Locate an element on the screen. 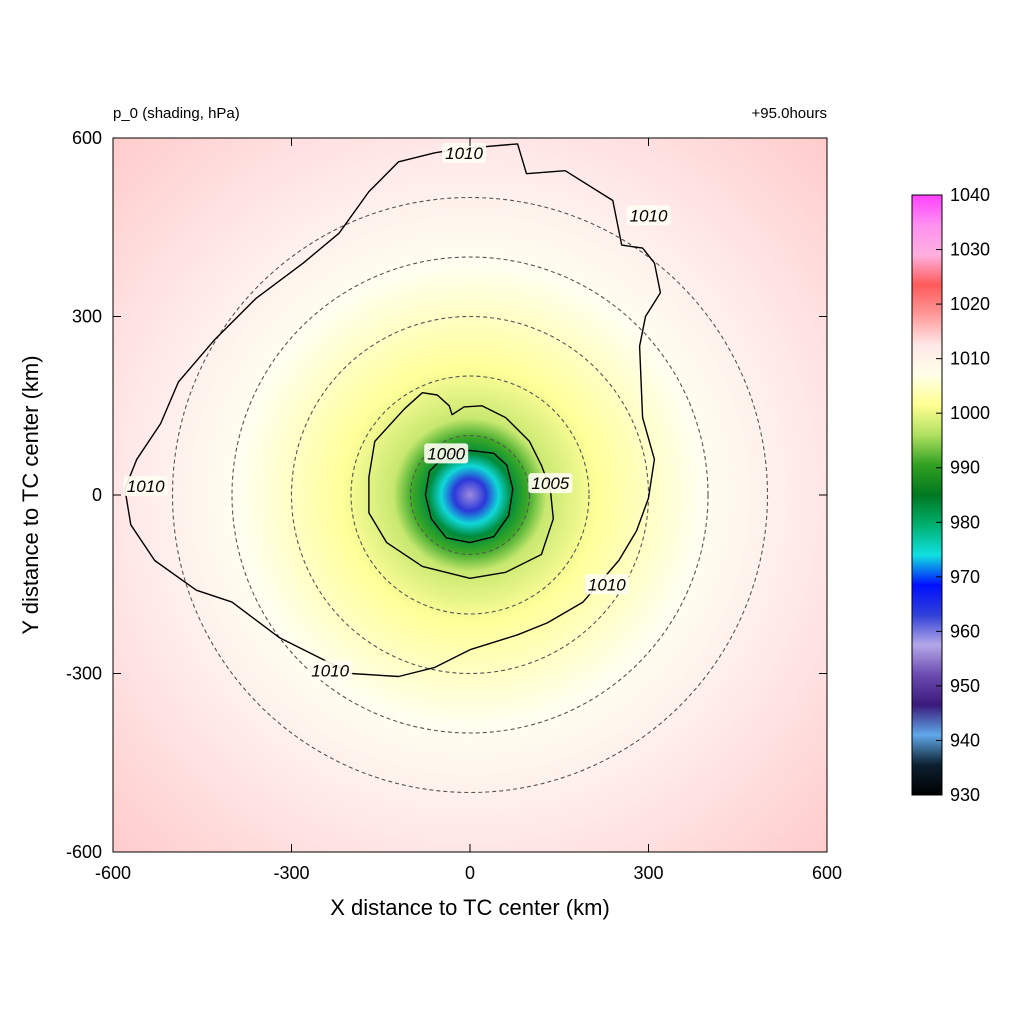  x-axis-label: X distance to TC center (km) is located at coordinates (470, 907).